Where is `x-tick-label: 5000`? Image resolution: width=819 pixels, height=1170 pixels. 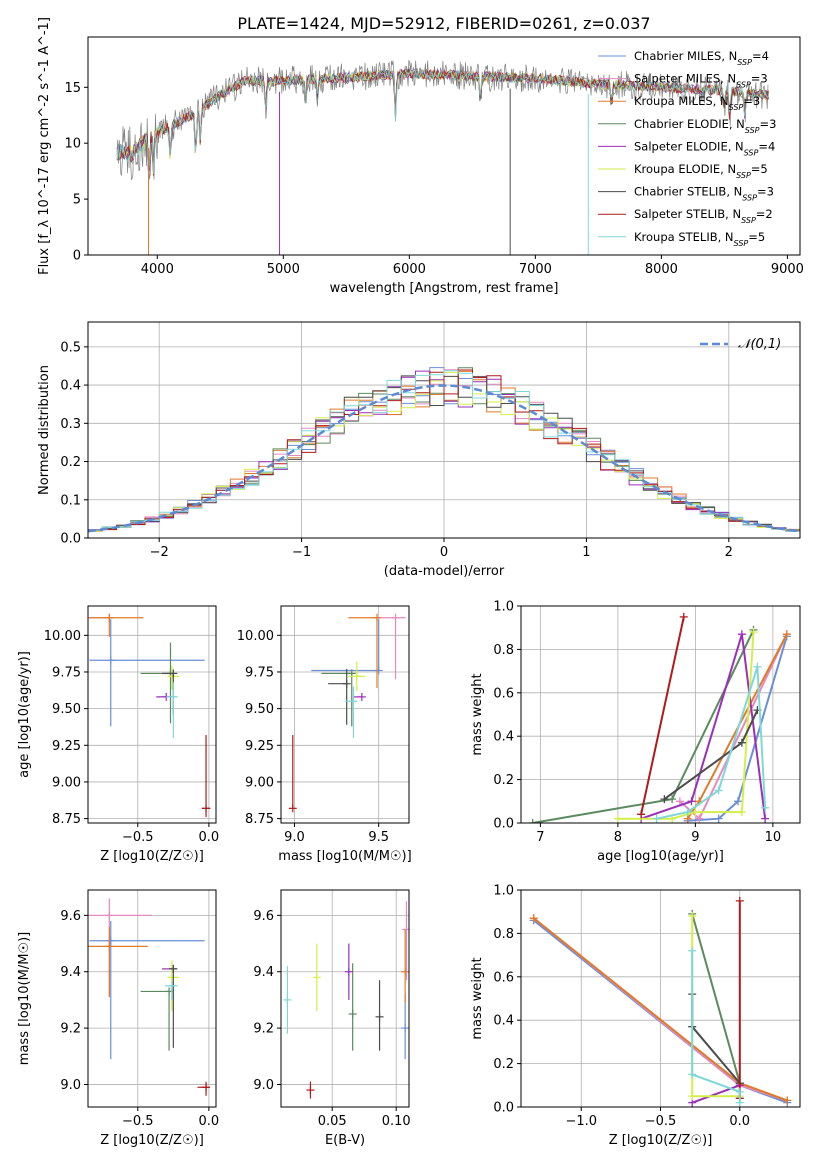
x-tick-label: 5000 is located at coordinates (283, 269).